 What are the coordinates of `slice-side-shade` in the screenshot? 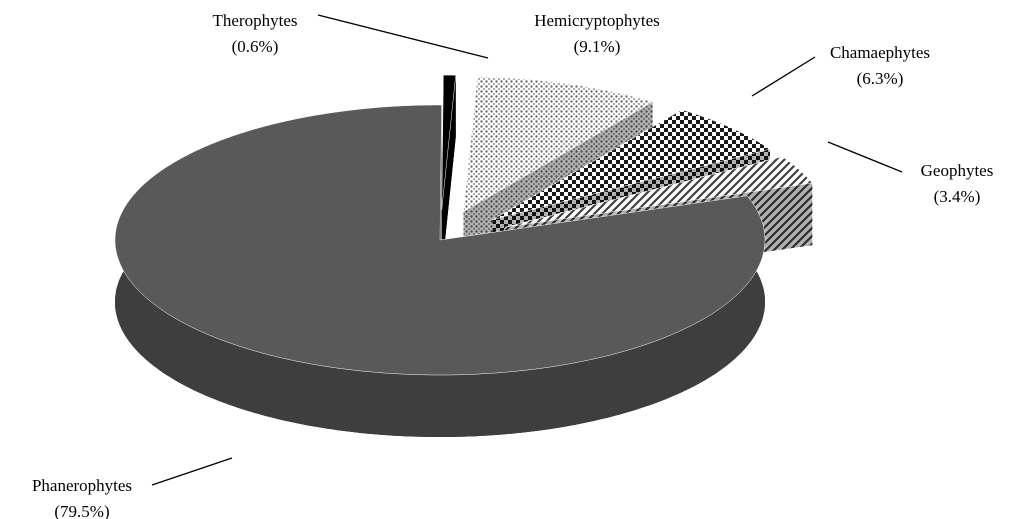 It's located at (448, 174).